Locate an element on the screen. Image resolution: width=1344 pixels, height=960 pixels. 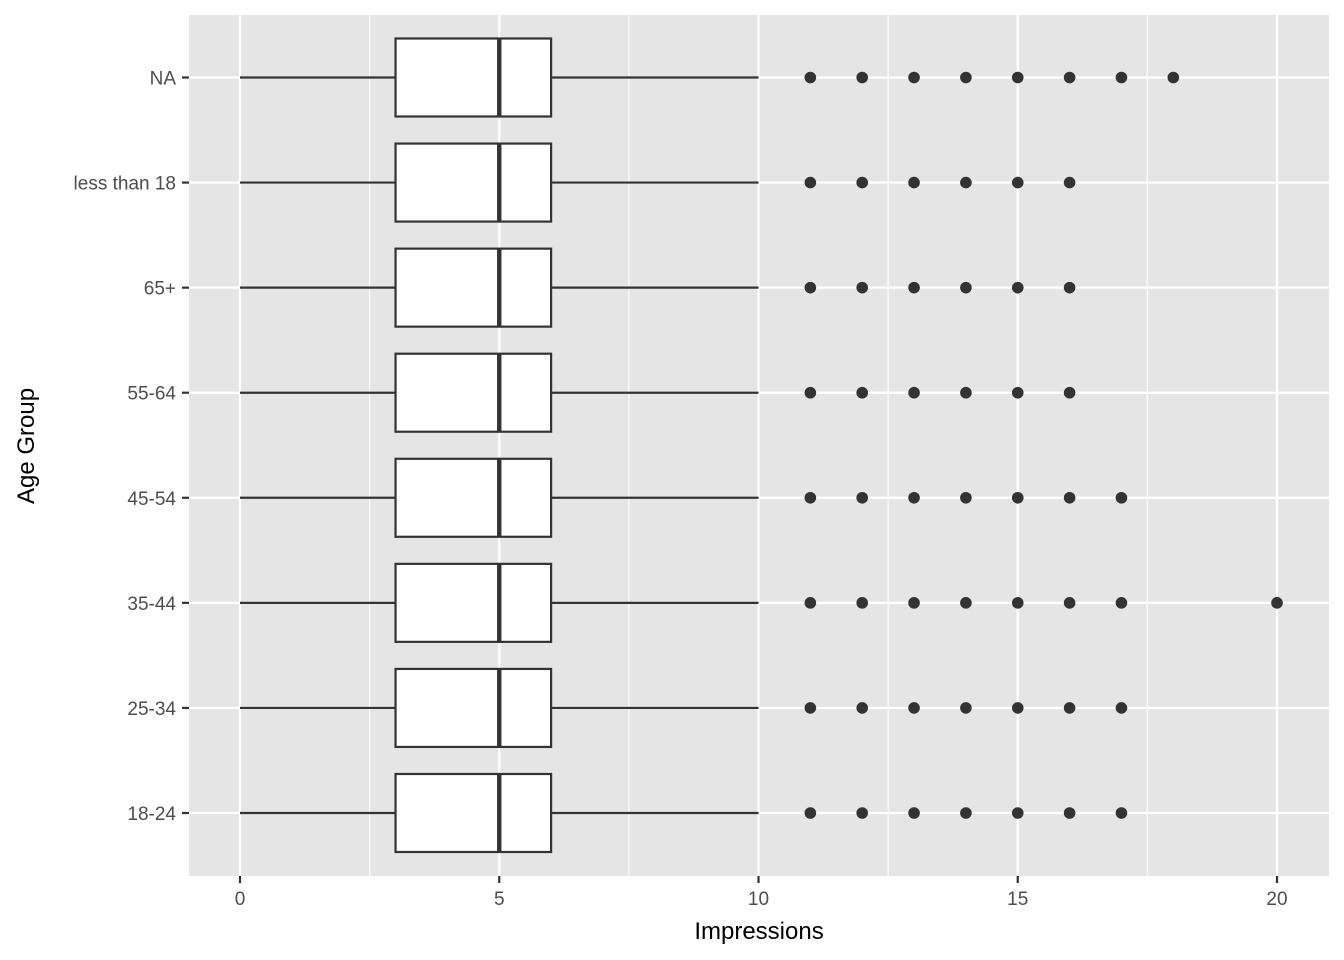
x-axis-title: Impressions is located at coordinates (758, 931).